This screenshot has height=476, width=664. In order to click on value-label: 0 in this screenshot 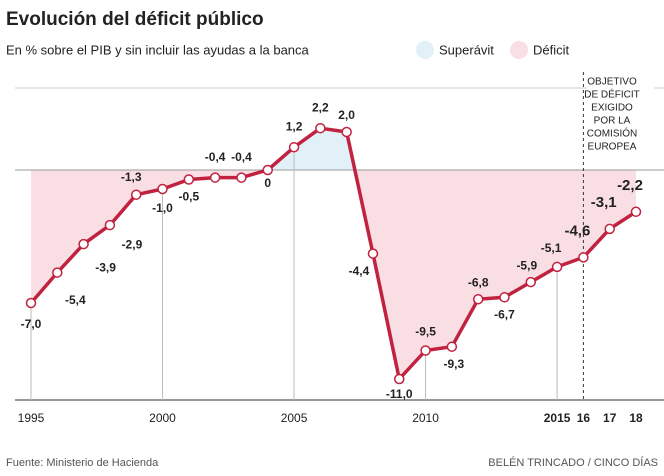, I will do `click(267, 183)`.